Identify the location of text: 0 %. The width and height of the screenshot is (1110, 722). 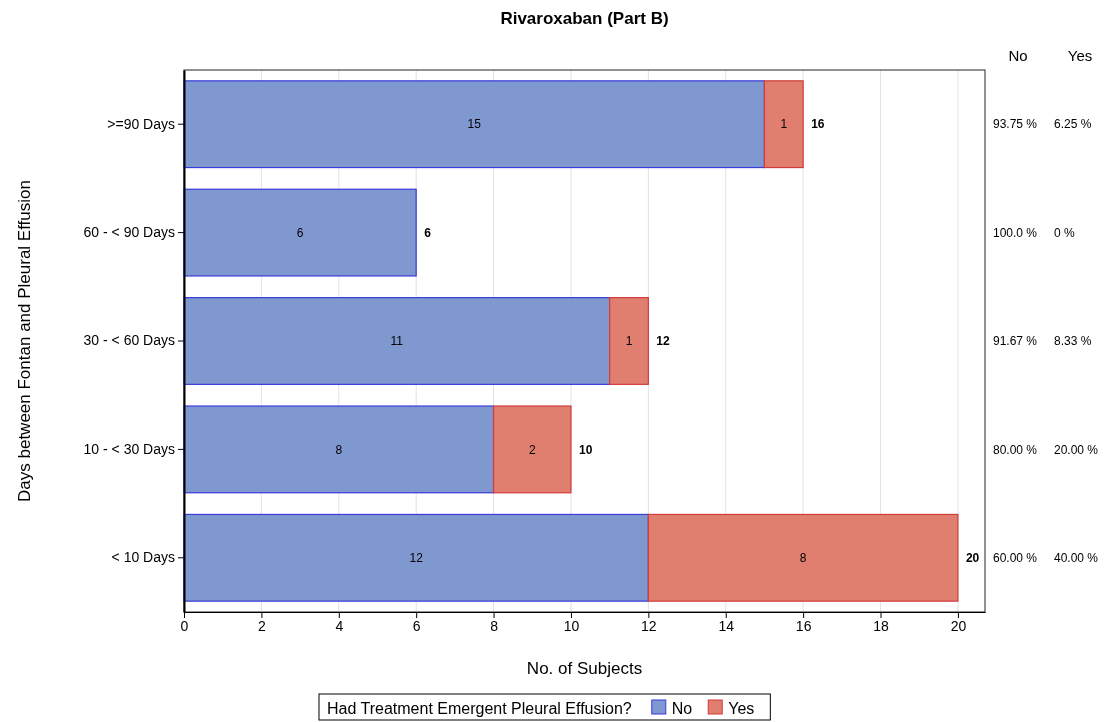
(1065, 232).